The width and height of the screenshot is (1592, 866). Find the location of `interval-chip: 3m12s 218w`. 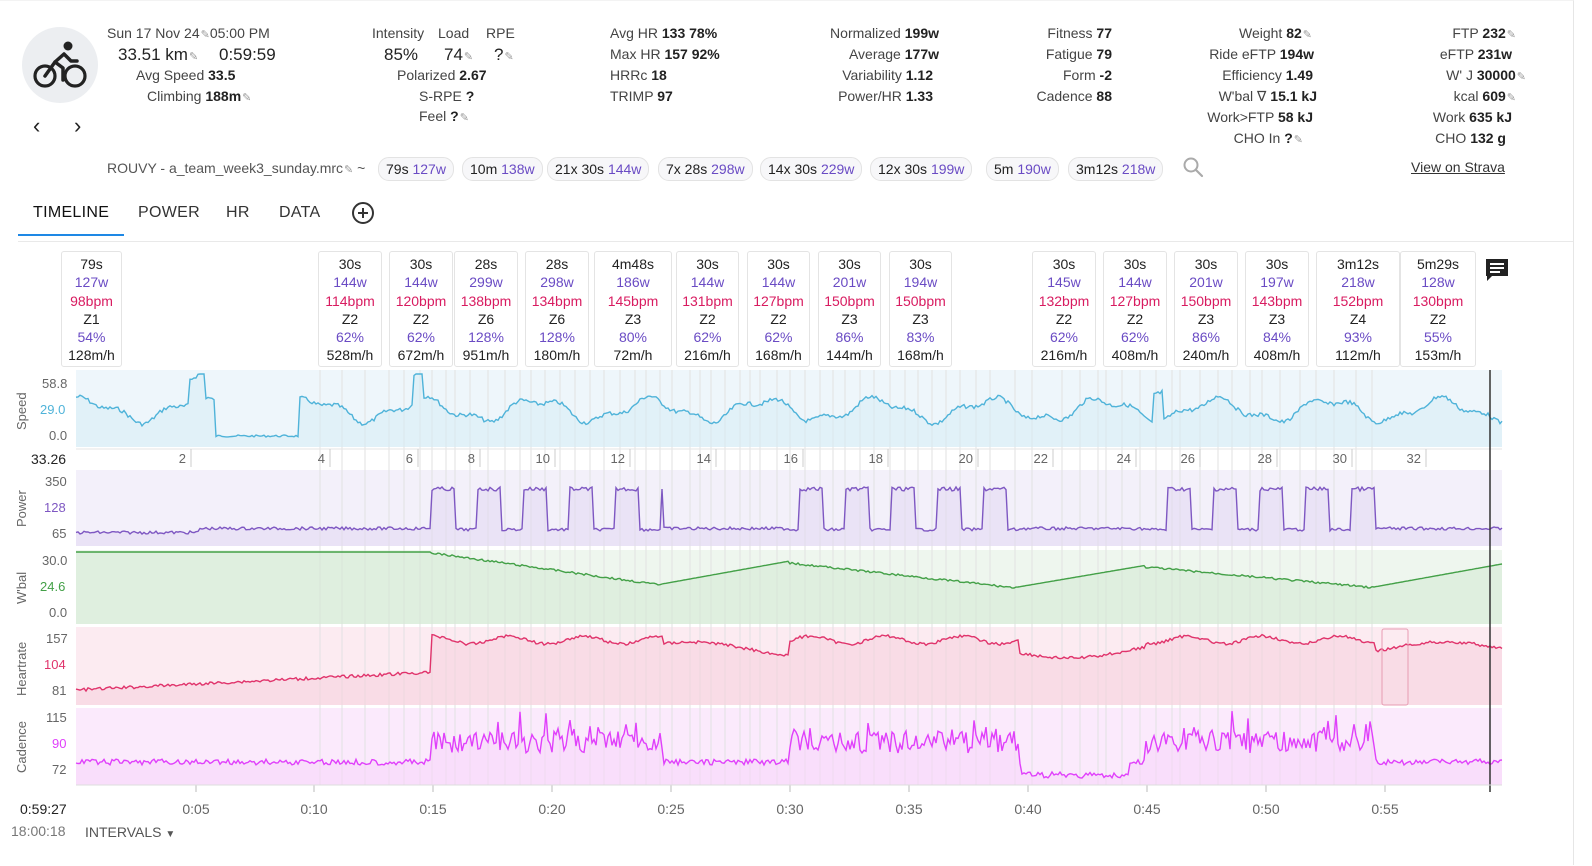

interval-chip: 3m12s 218w is located at coordinates (1116, 169).